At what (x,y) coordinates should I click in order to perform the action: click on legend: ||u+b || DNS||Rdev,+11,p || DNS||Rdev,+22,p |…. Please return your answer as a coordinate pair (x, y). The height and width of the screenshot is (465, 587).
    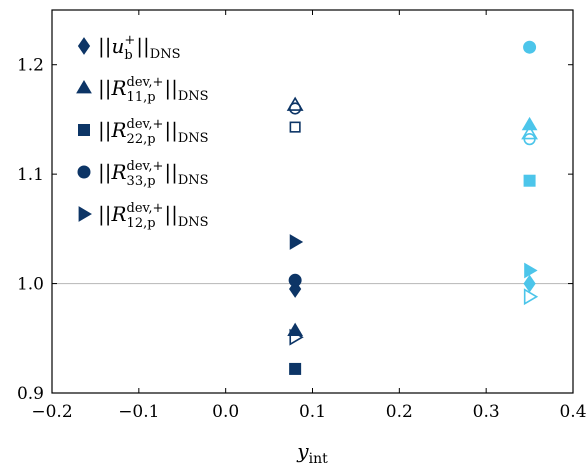
    Looking at the image, I should click on (142, 132).